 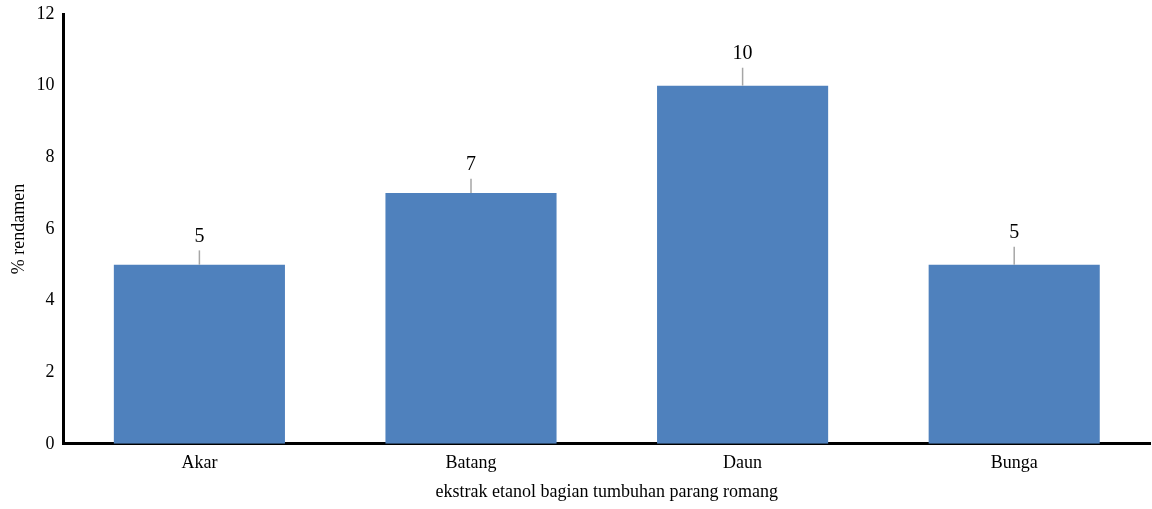 What do you see at coordinates (606, 490) in the screenshot?
I see `x-axis-title: ekstrak etanol bagian tumbuhan parang romang` at bounding box center [606, 490].